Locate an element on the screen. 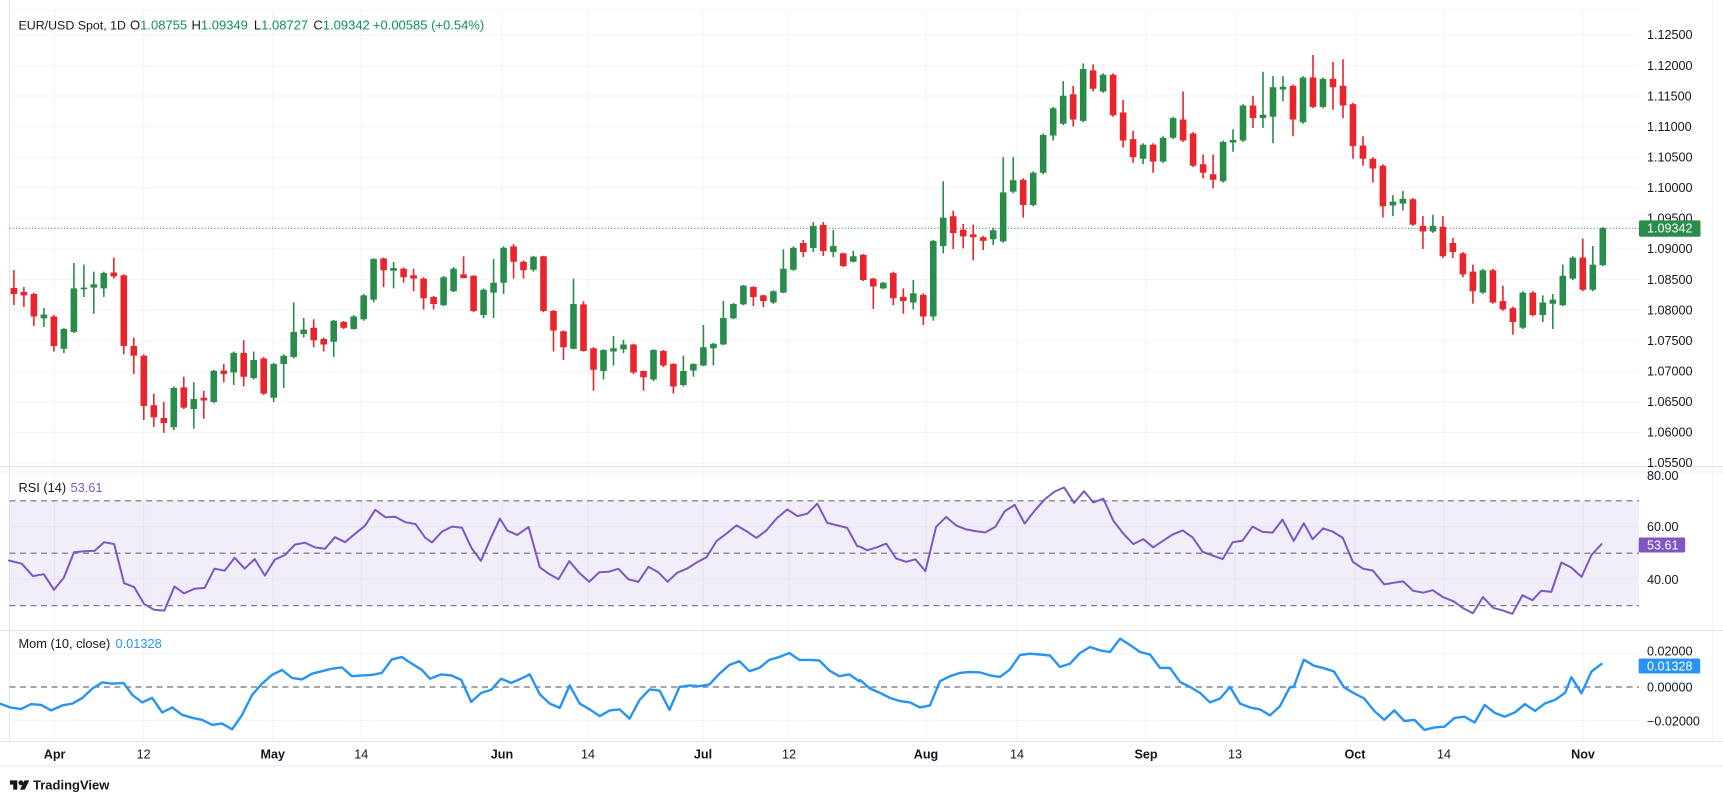 This screenshot has height=808, width=1723. svg-text: 1.11500 is located at coordinates (1669, 96).